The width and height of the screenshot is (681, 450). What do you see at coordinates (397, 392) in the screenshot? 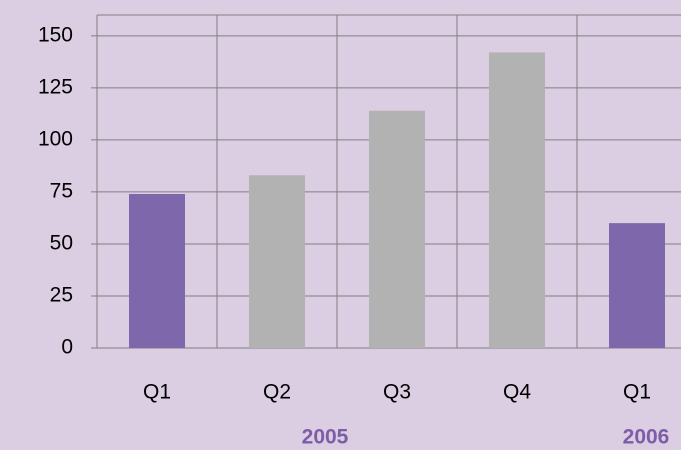
I see `x-tick-label: Q3` at bounding box center [397, 392].